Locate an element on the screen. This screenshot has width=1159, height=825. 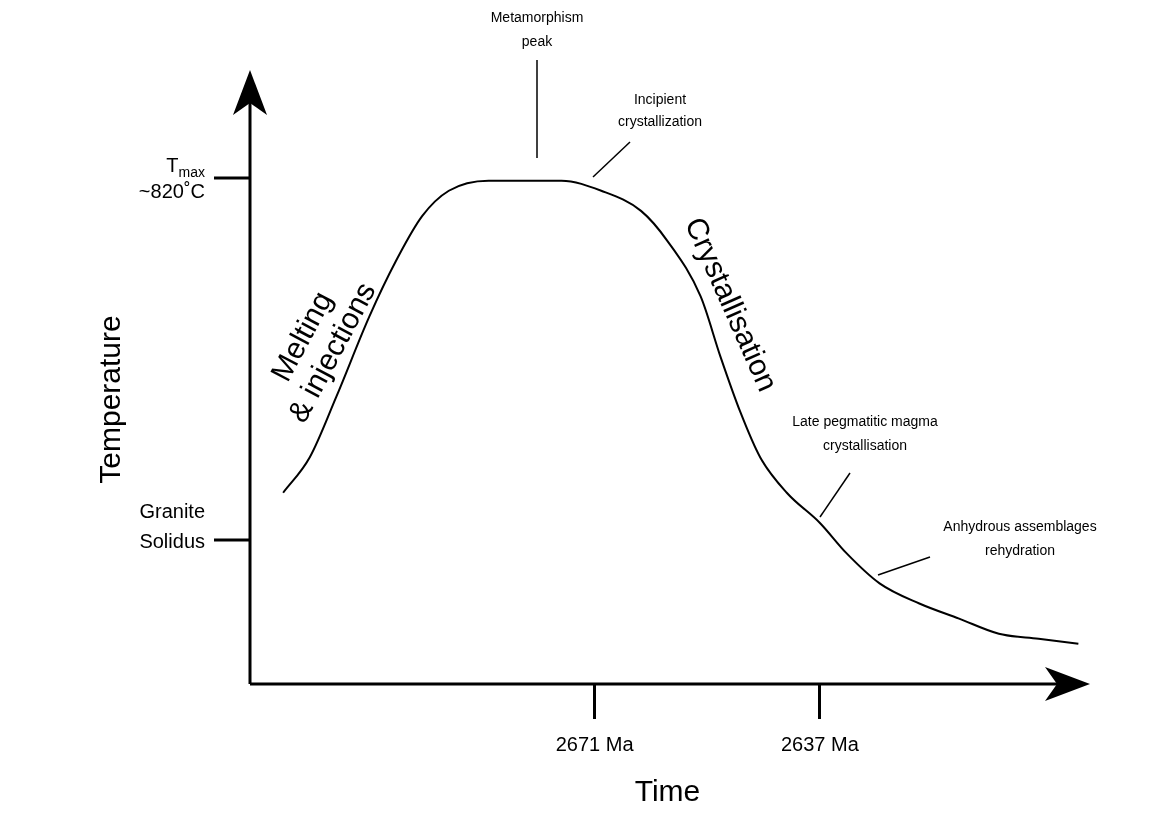
text: Incipient crystallization is located at coordinates (660, 109).